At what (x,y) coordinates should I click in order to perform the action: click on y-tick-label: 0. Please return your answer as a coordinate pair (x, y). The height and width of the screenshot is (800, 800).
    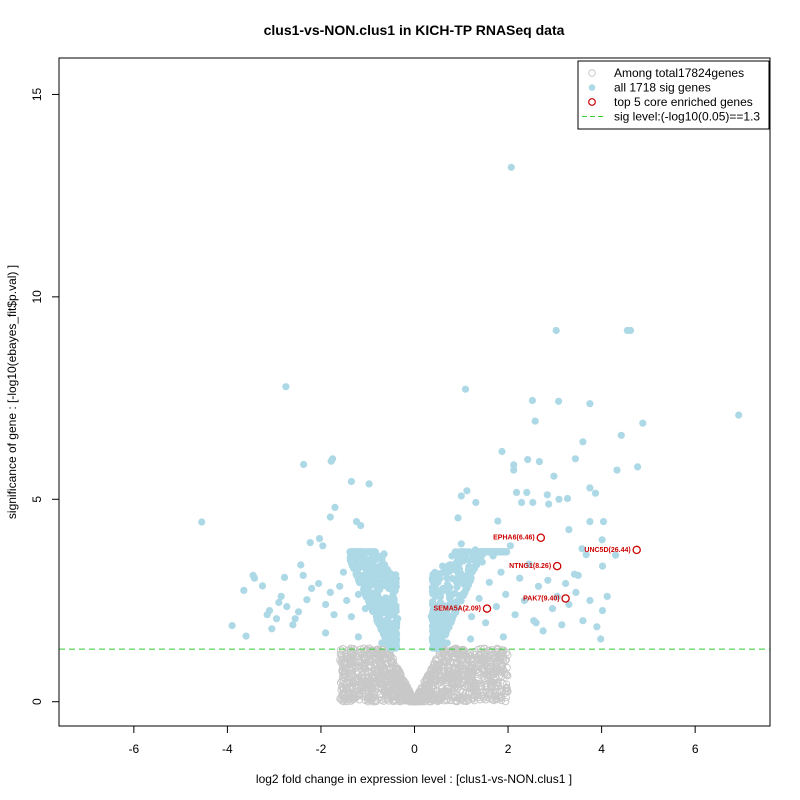
    Looking at the image, I should click on (37, 701).